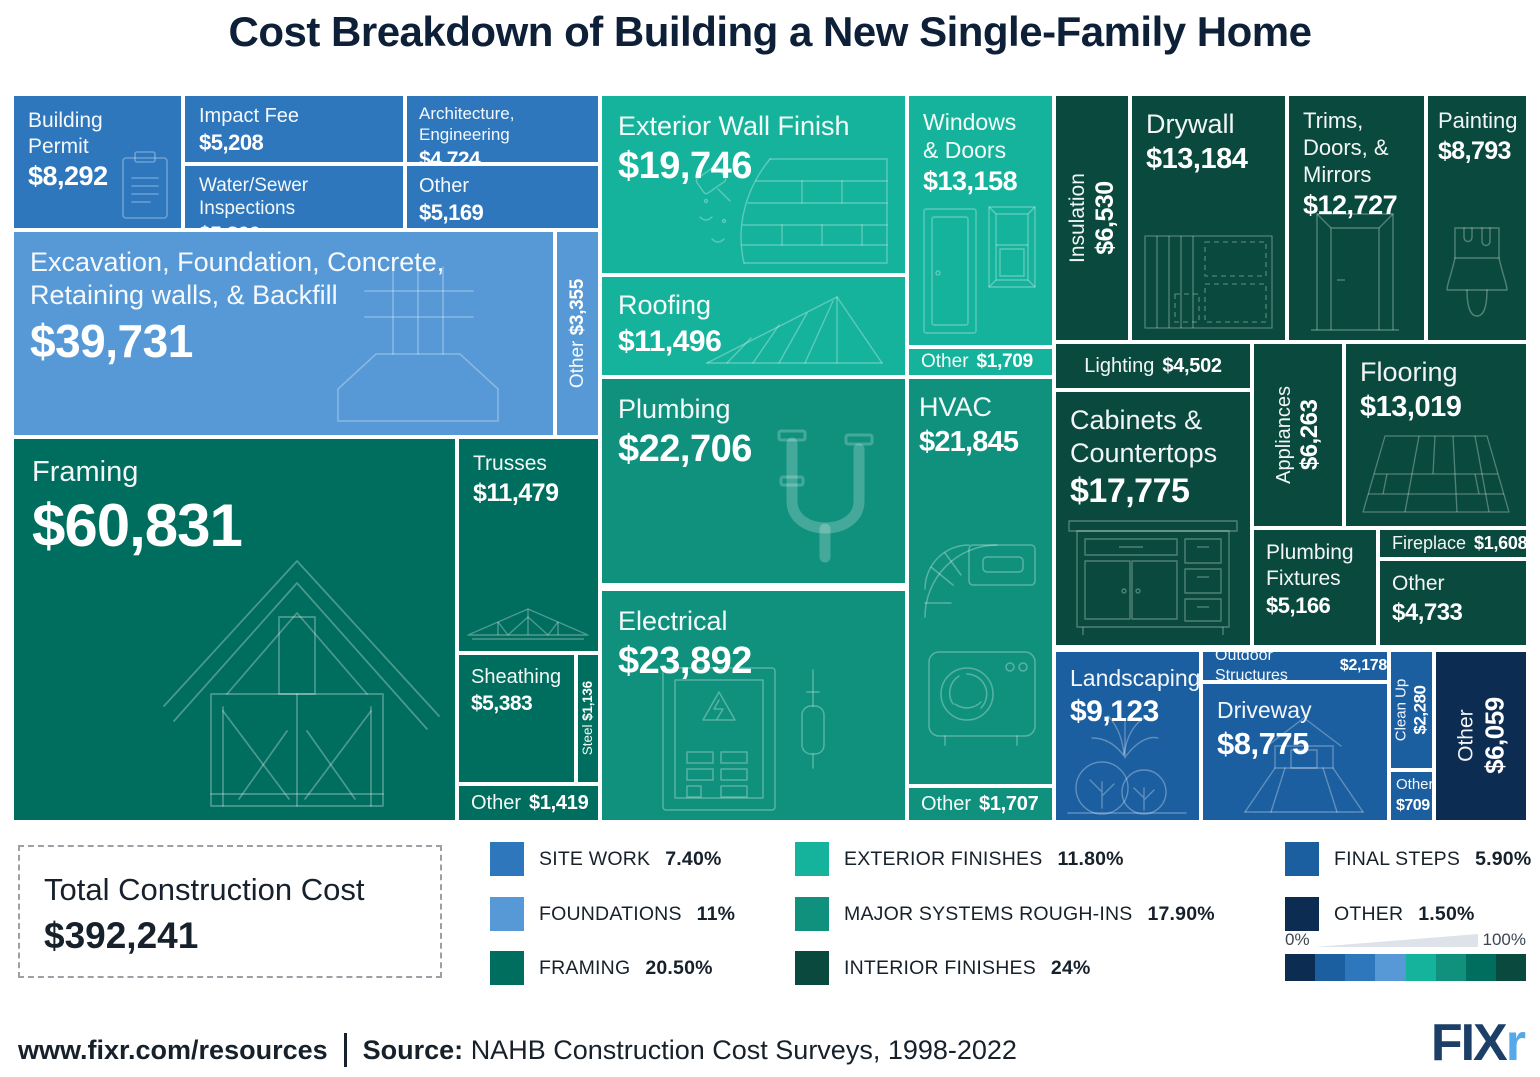 This screenshot has height=1077, width=1540. What do you see at coordinates (673, 621) in the screenshot?
I see `tile-label: Electrical` at bounding box center [673, 621].